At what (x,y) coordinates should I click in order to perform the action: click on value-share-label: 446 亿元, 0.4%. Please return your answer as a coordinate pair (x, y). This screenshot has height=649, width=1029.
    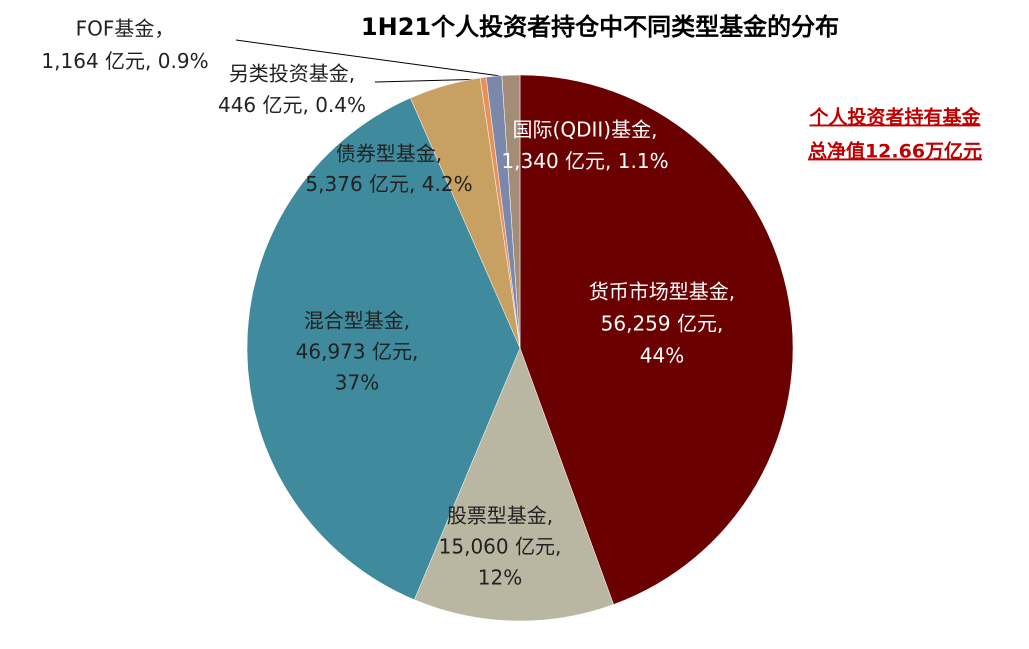
    Looking at the image, I should click on (292, 105).